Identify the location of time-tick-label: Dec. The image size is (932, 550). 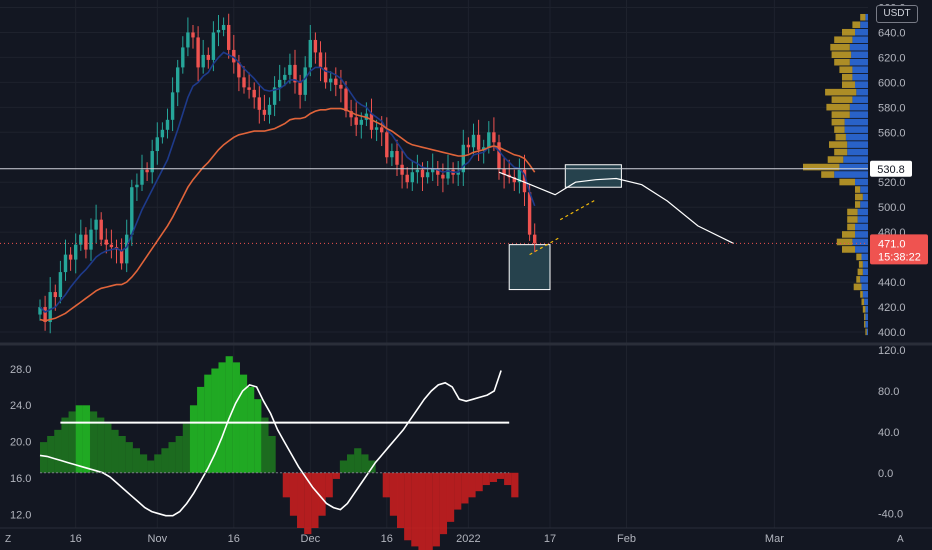
(311, 539).